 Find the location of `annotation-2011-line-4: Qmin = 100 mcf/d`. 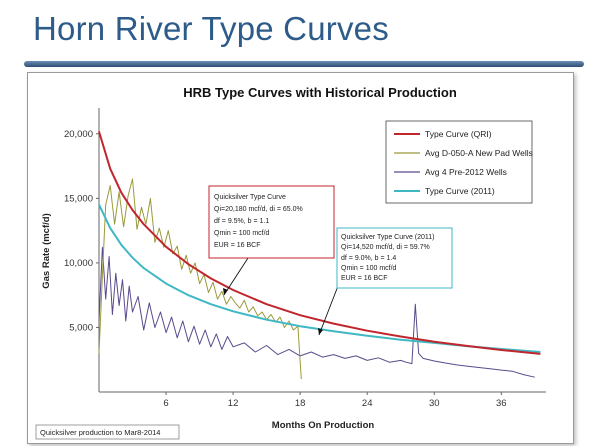

annotation-2011-line-4: Qmin = 100 mcf/d is located at coordinates (369, 268).